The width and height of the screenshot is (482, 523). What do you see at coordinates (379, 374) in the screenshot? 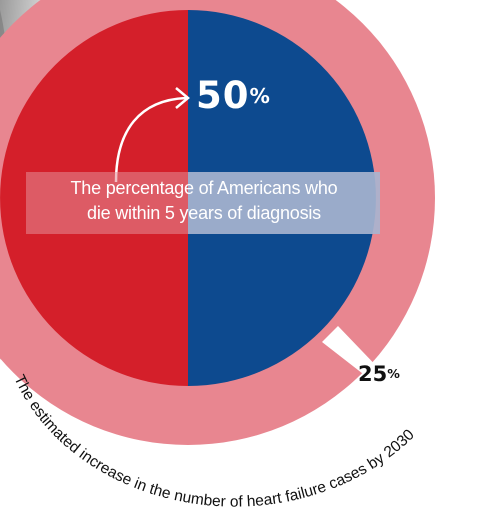
I see `ring-value-label: 25%` at bounding box center [379, 374].